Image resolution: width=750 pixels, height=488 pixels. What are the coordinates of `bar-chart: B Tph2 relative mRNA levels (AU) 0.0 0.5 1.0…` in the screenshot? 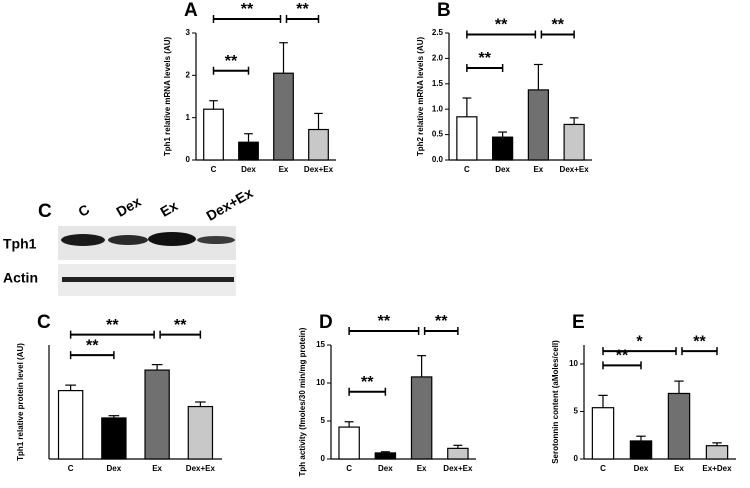 It's located at (504, 87).